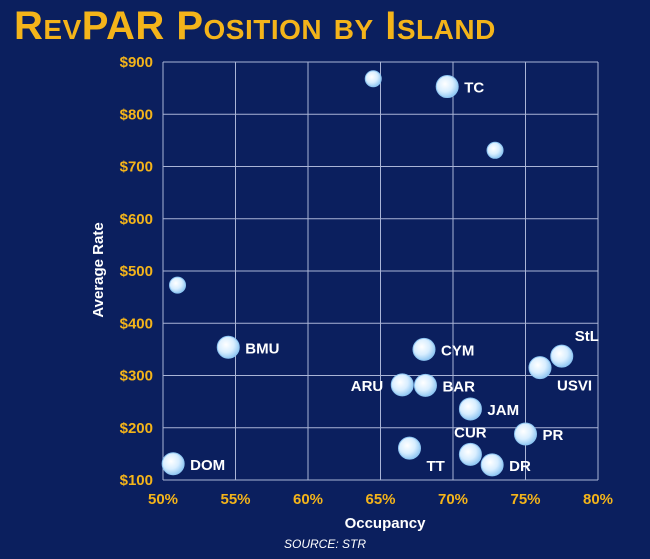  I want to click on x-tick-label: 75%, so click(525, 499).